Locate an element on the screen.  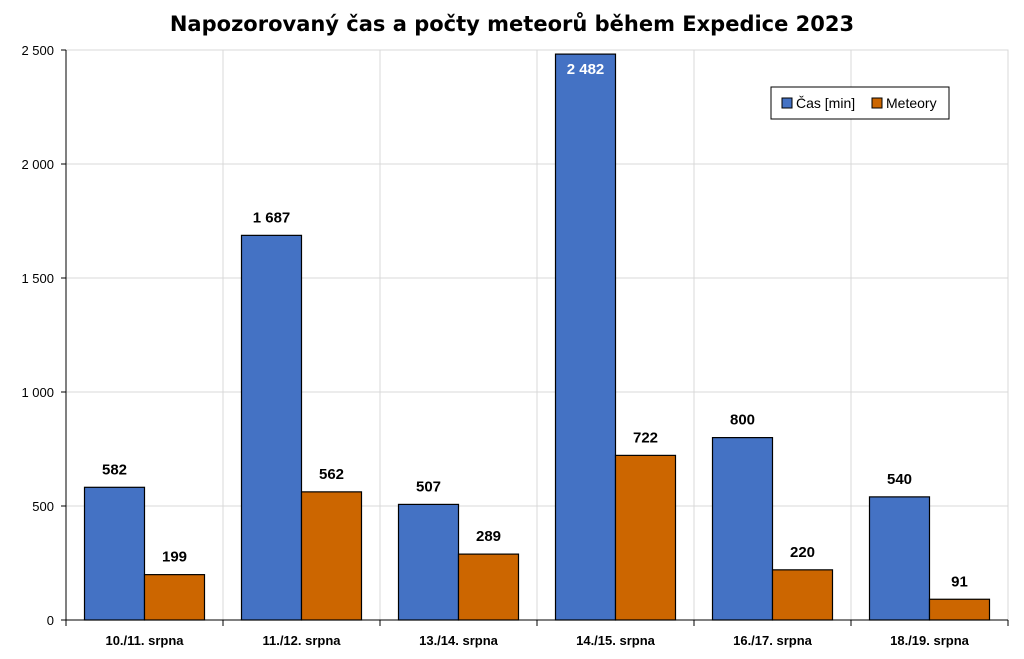
data-label: 507 is located at coordinates (428, 486).